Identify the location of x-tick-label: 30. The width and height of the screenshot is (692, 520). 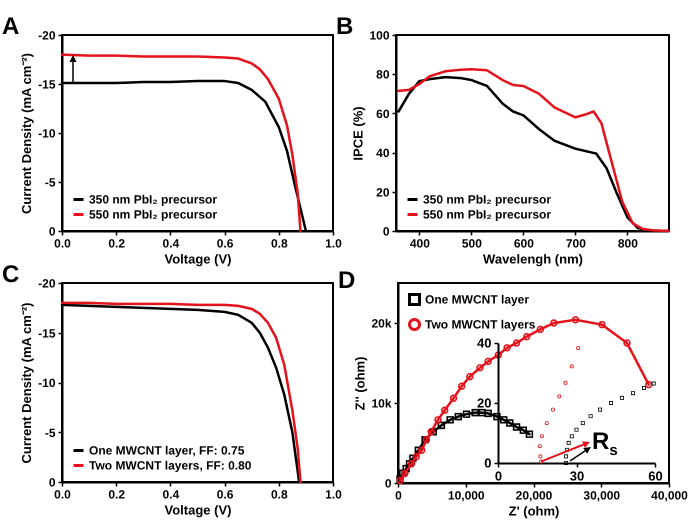
(577, 476).